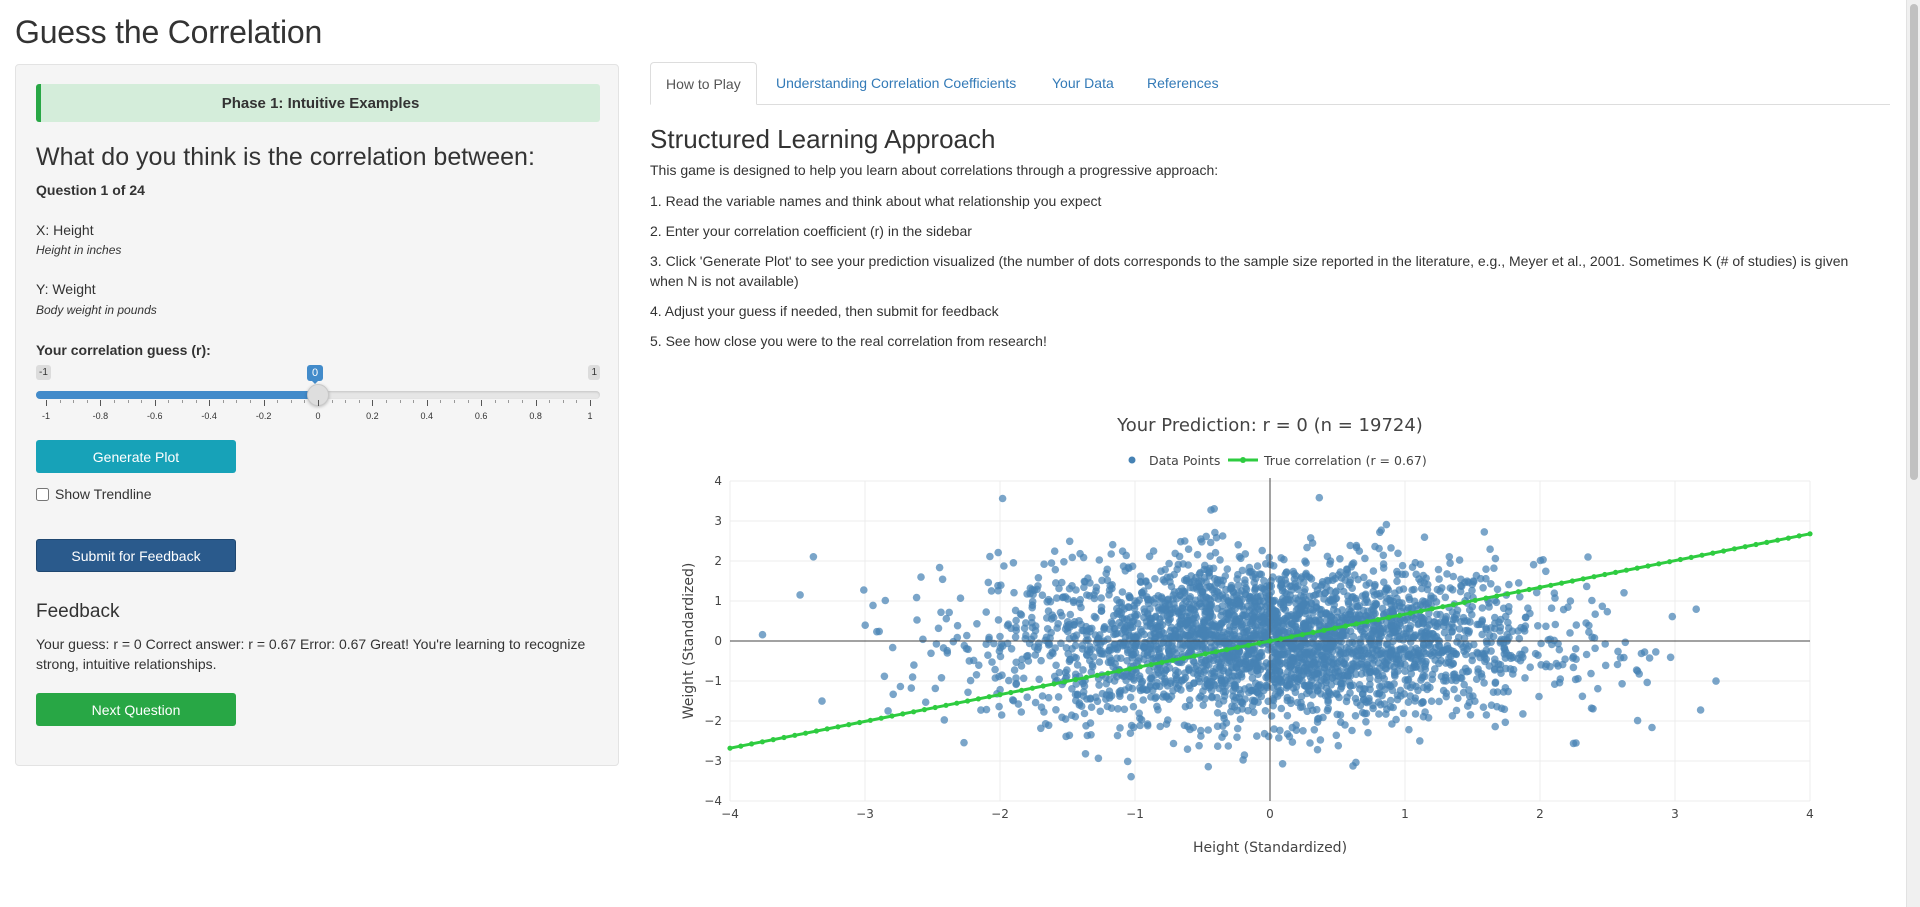  I want to click on tab-understanding-correlation: Understanding Correlation Coefficients, so click(896, 83).